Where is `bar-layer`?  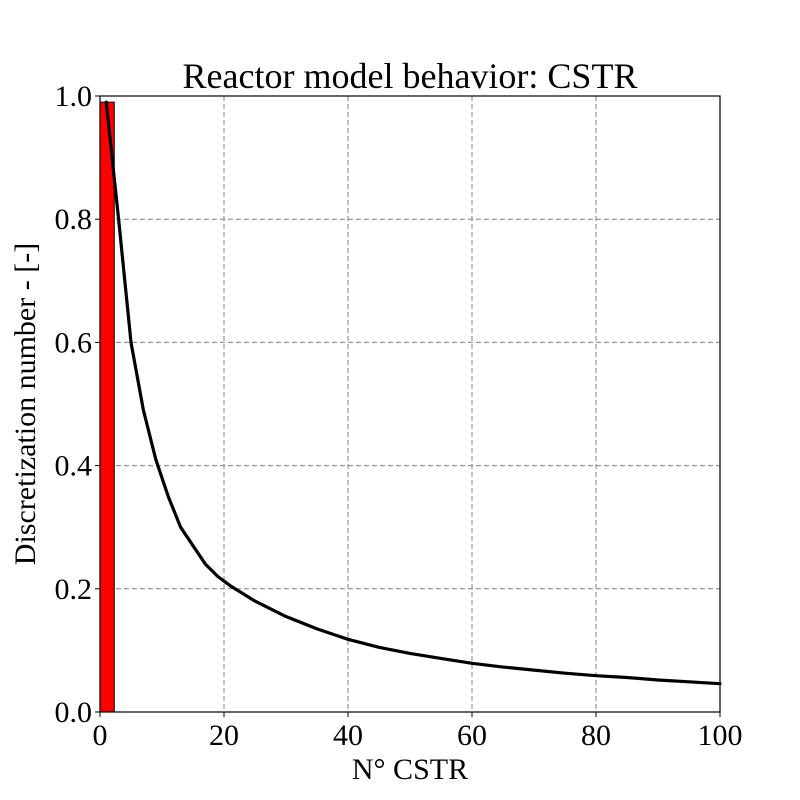
bar-layer is located at coordinates (107, 407).